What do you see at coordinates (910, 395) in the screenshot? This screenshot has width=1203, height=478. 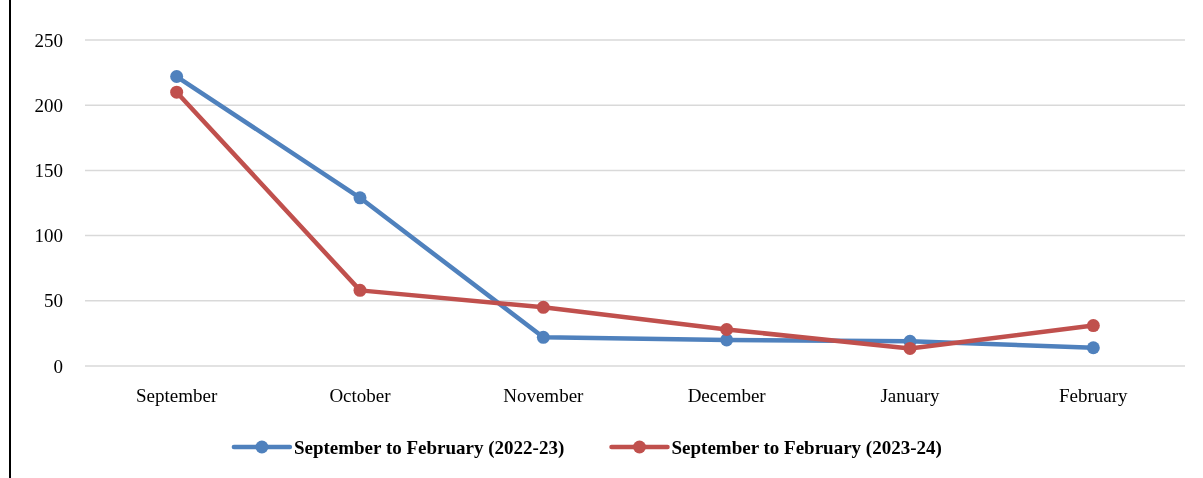 I see `x-tick-label: January` at bounding box center [910, 395].